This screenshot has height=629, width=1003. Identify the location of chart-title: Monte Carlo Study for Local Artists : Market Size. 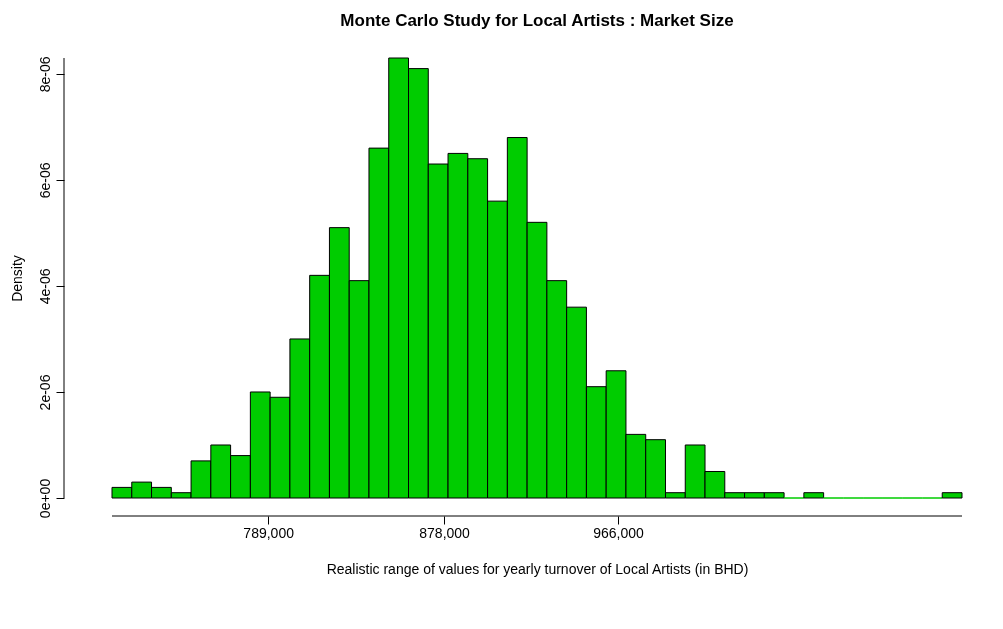
(537, 20).